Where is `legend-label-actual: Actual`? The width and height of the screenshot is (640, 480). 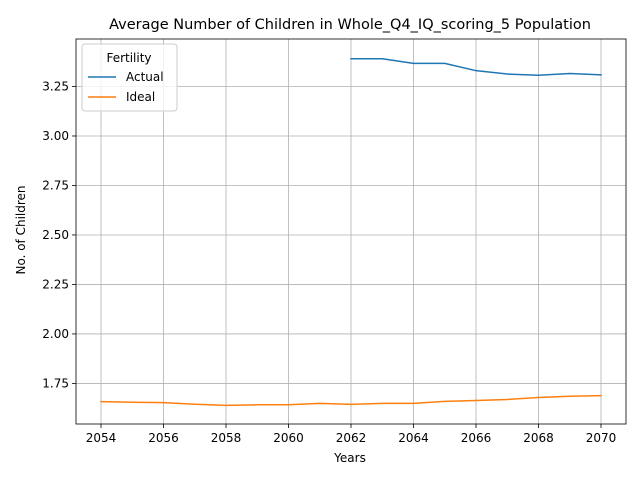 legend-label-actual: Actual is located at coordinates (145, 77).